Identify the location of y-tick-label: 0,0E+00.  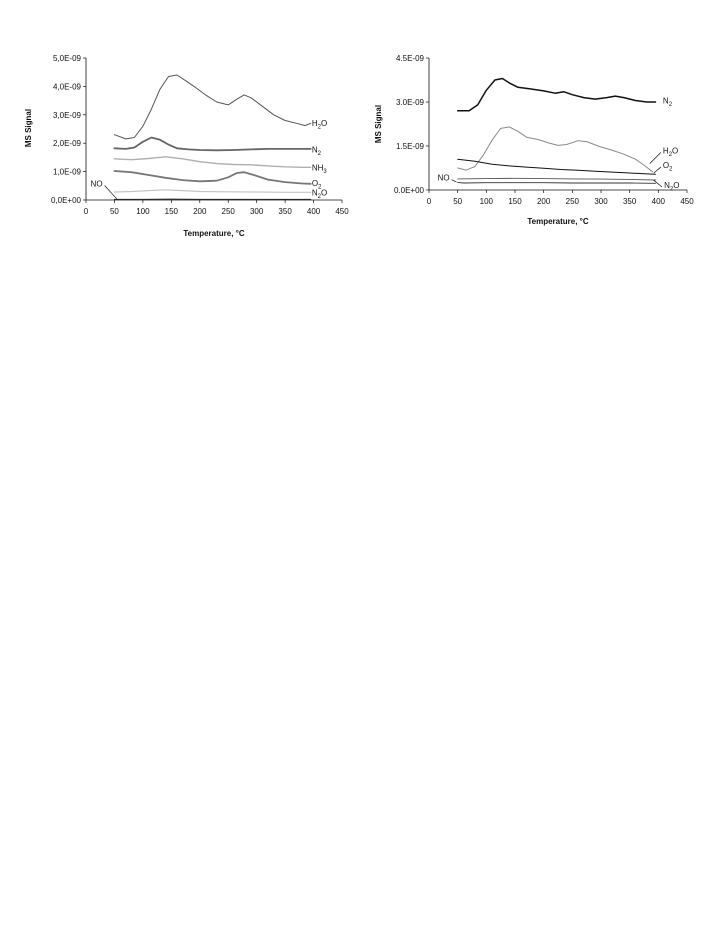
(66, 200).